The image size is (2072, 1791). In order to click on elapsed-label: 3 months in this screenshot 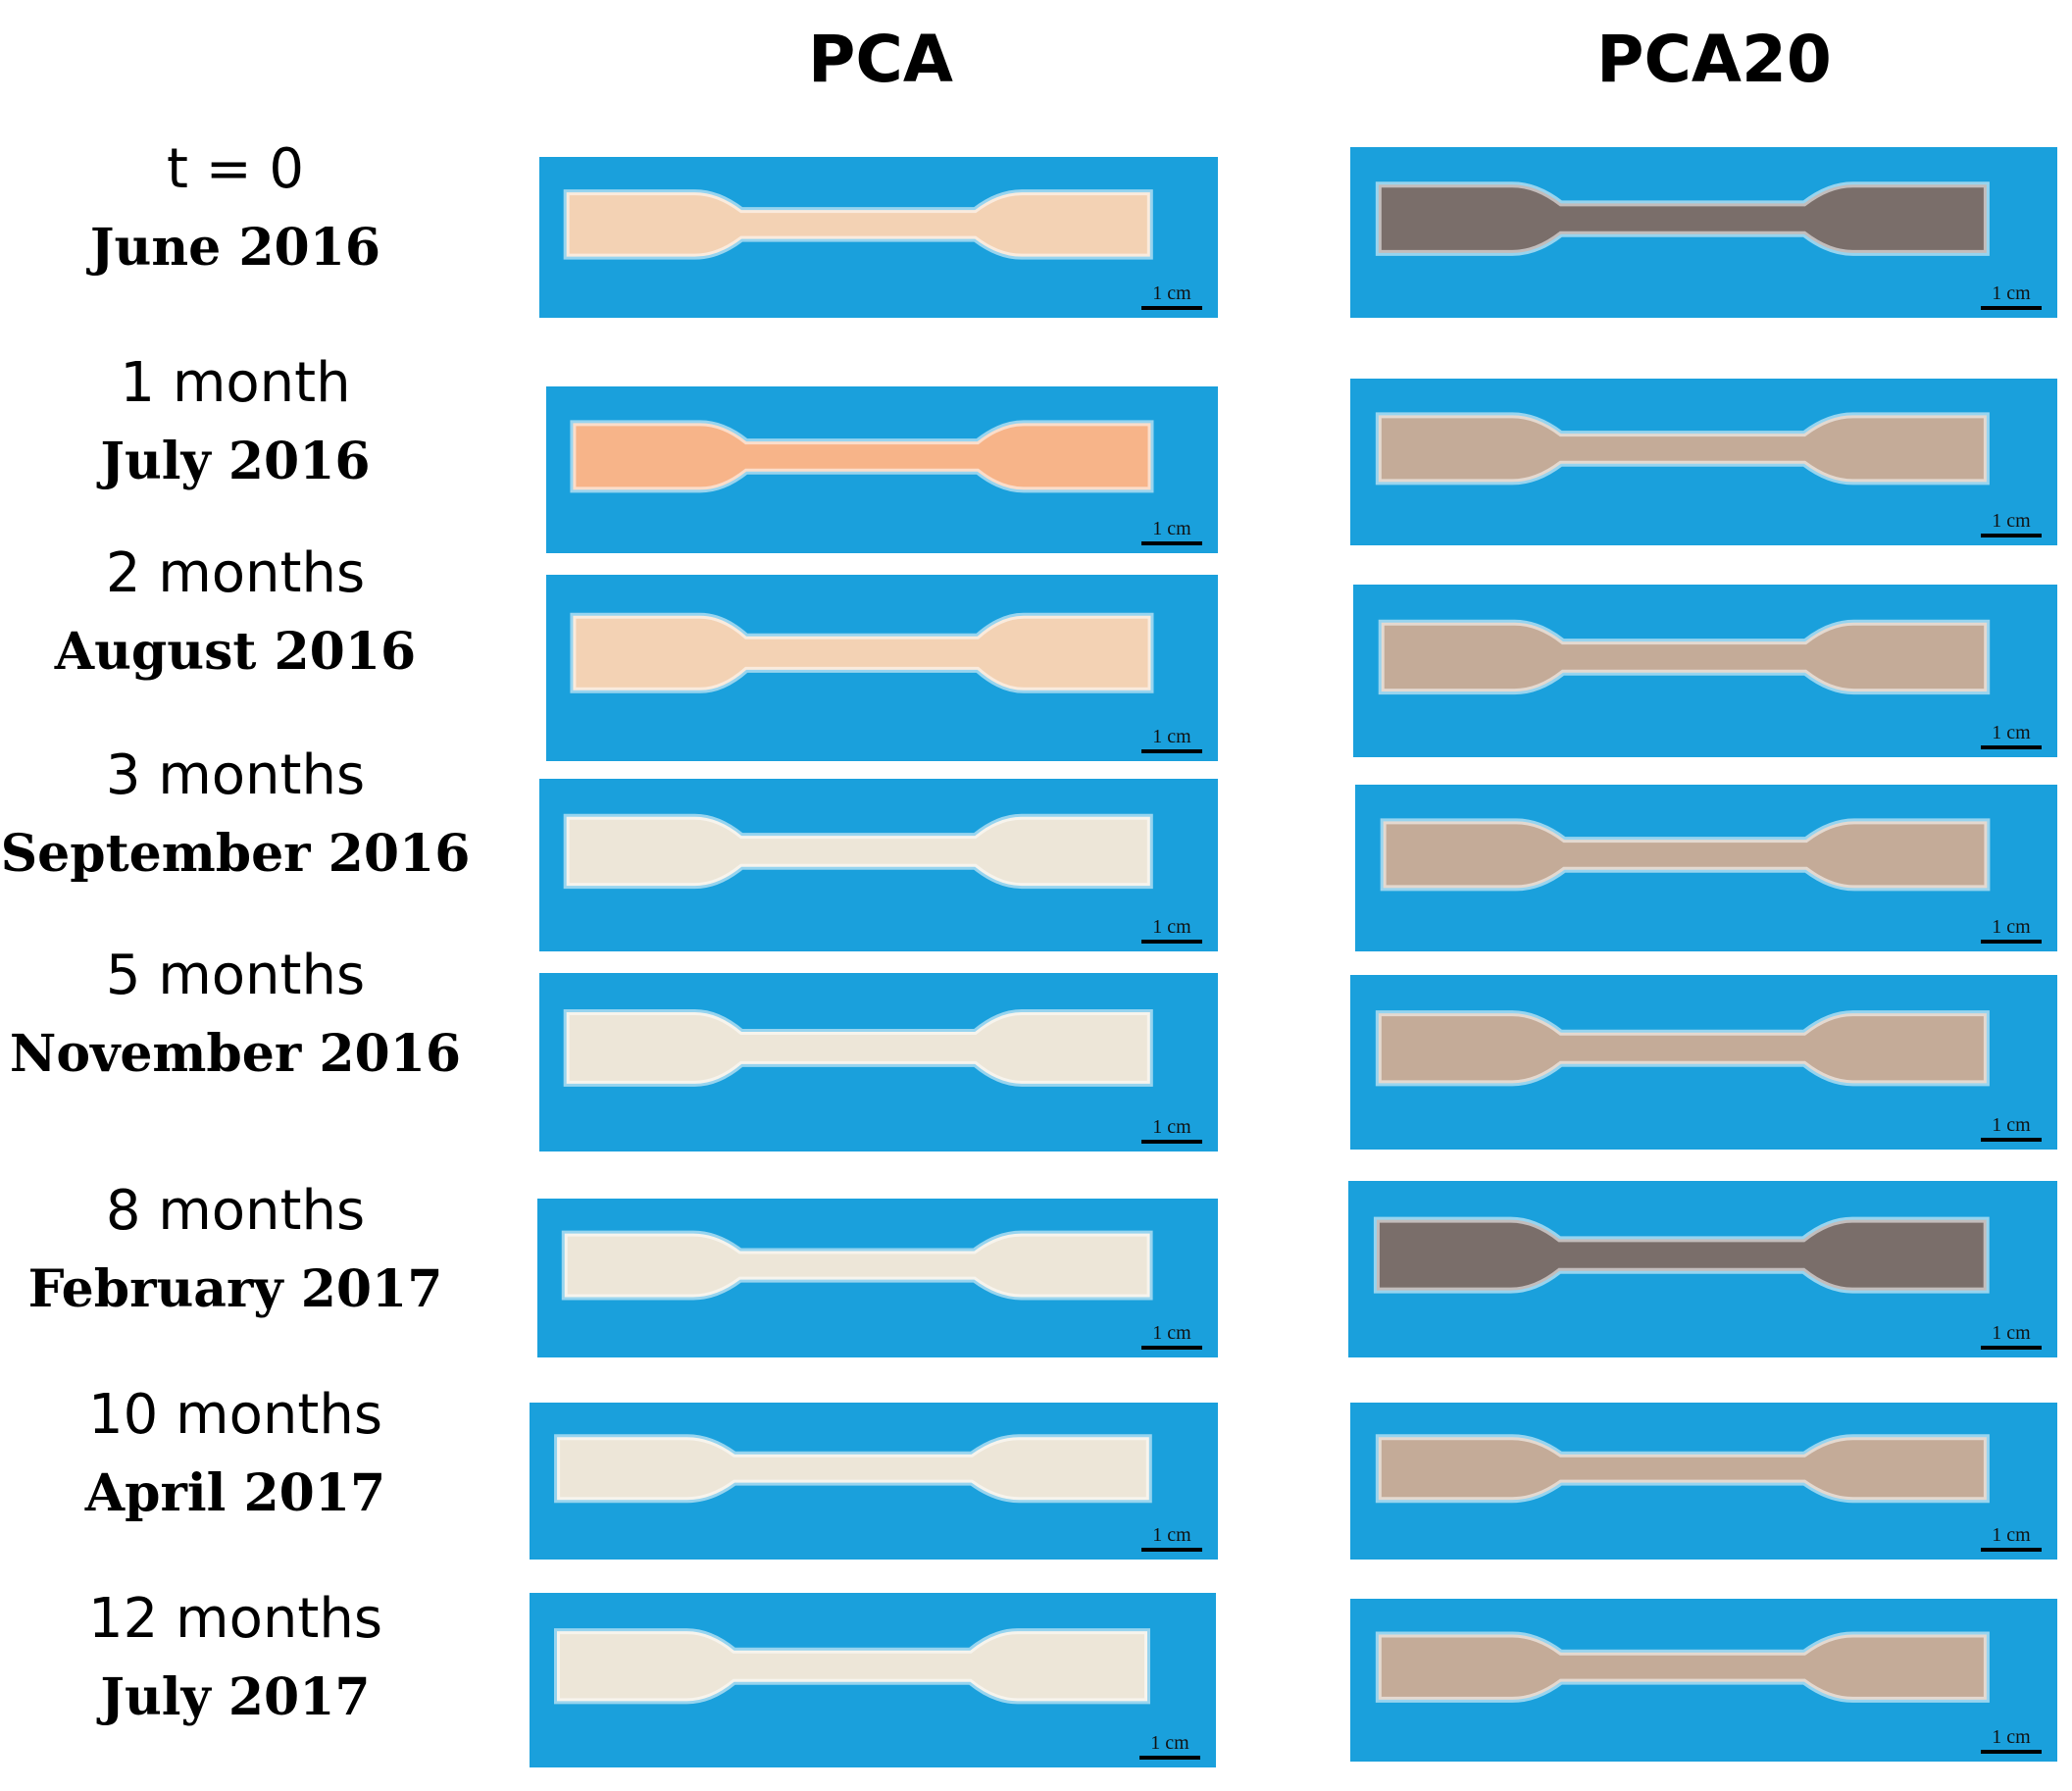, I will do `click(235, 775)`.